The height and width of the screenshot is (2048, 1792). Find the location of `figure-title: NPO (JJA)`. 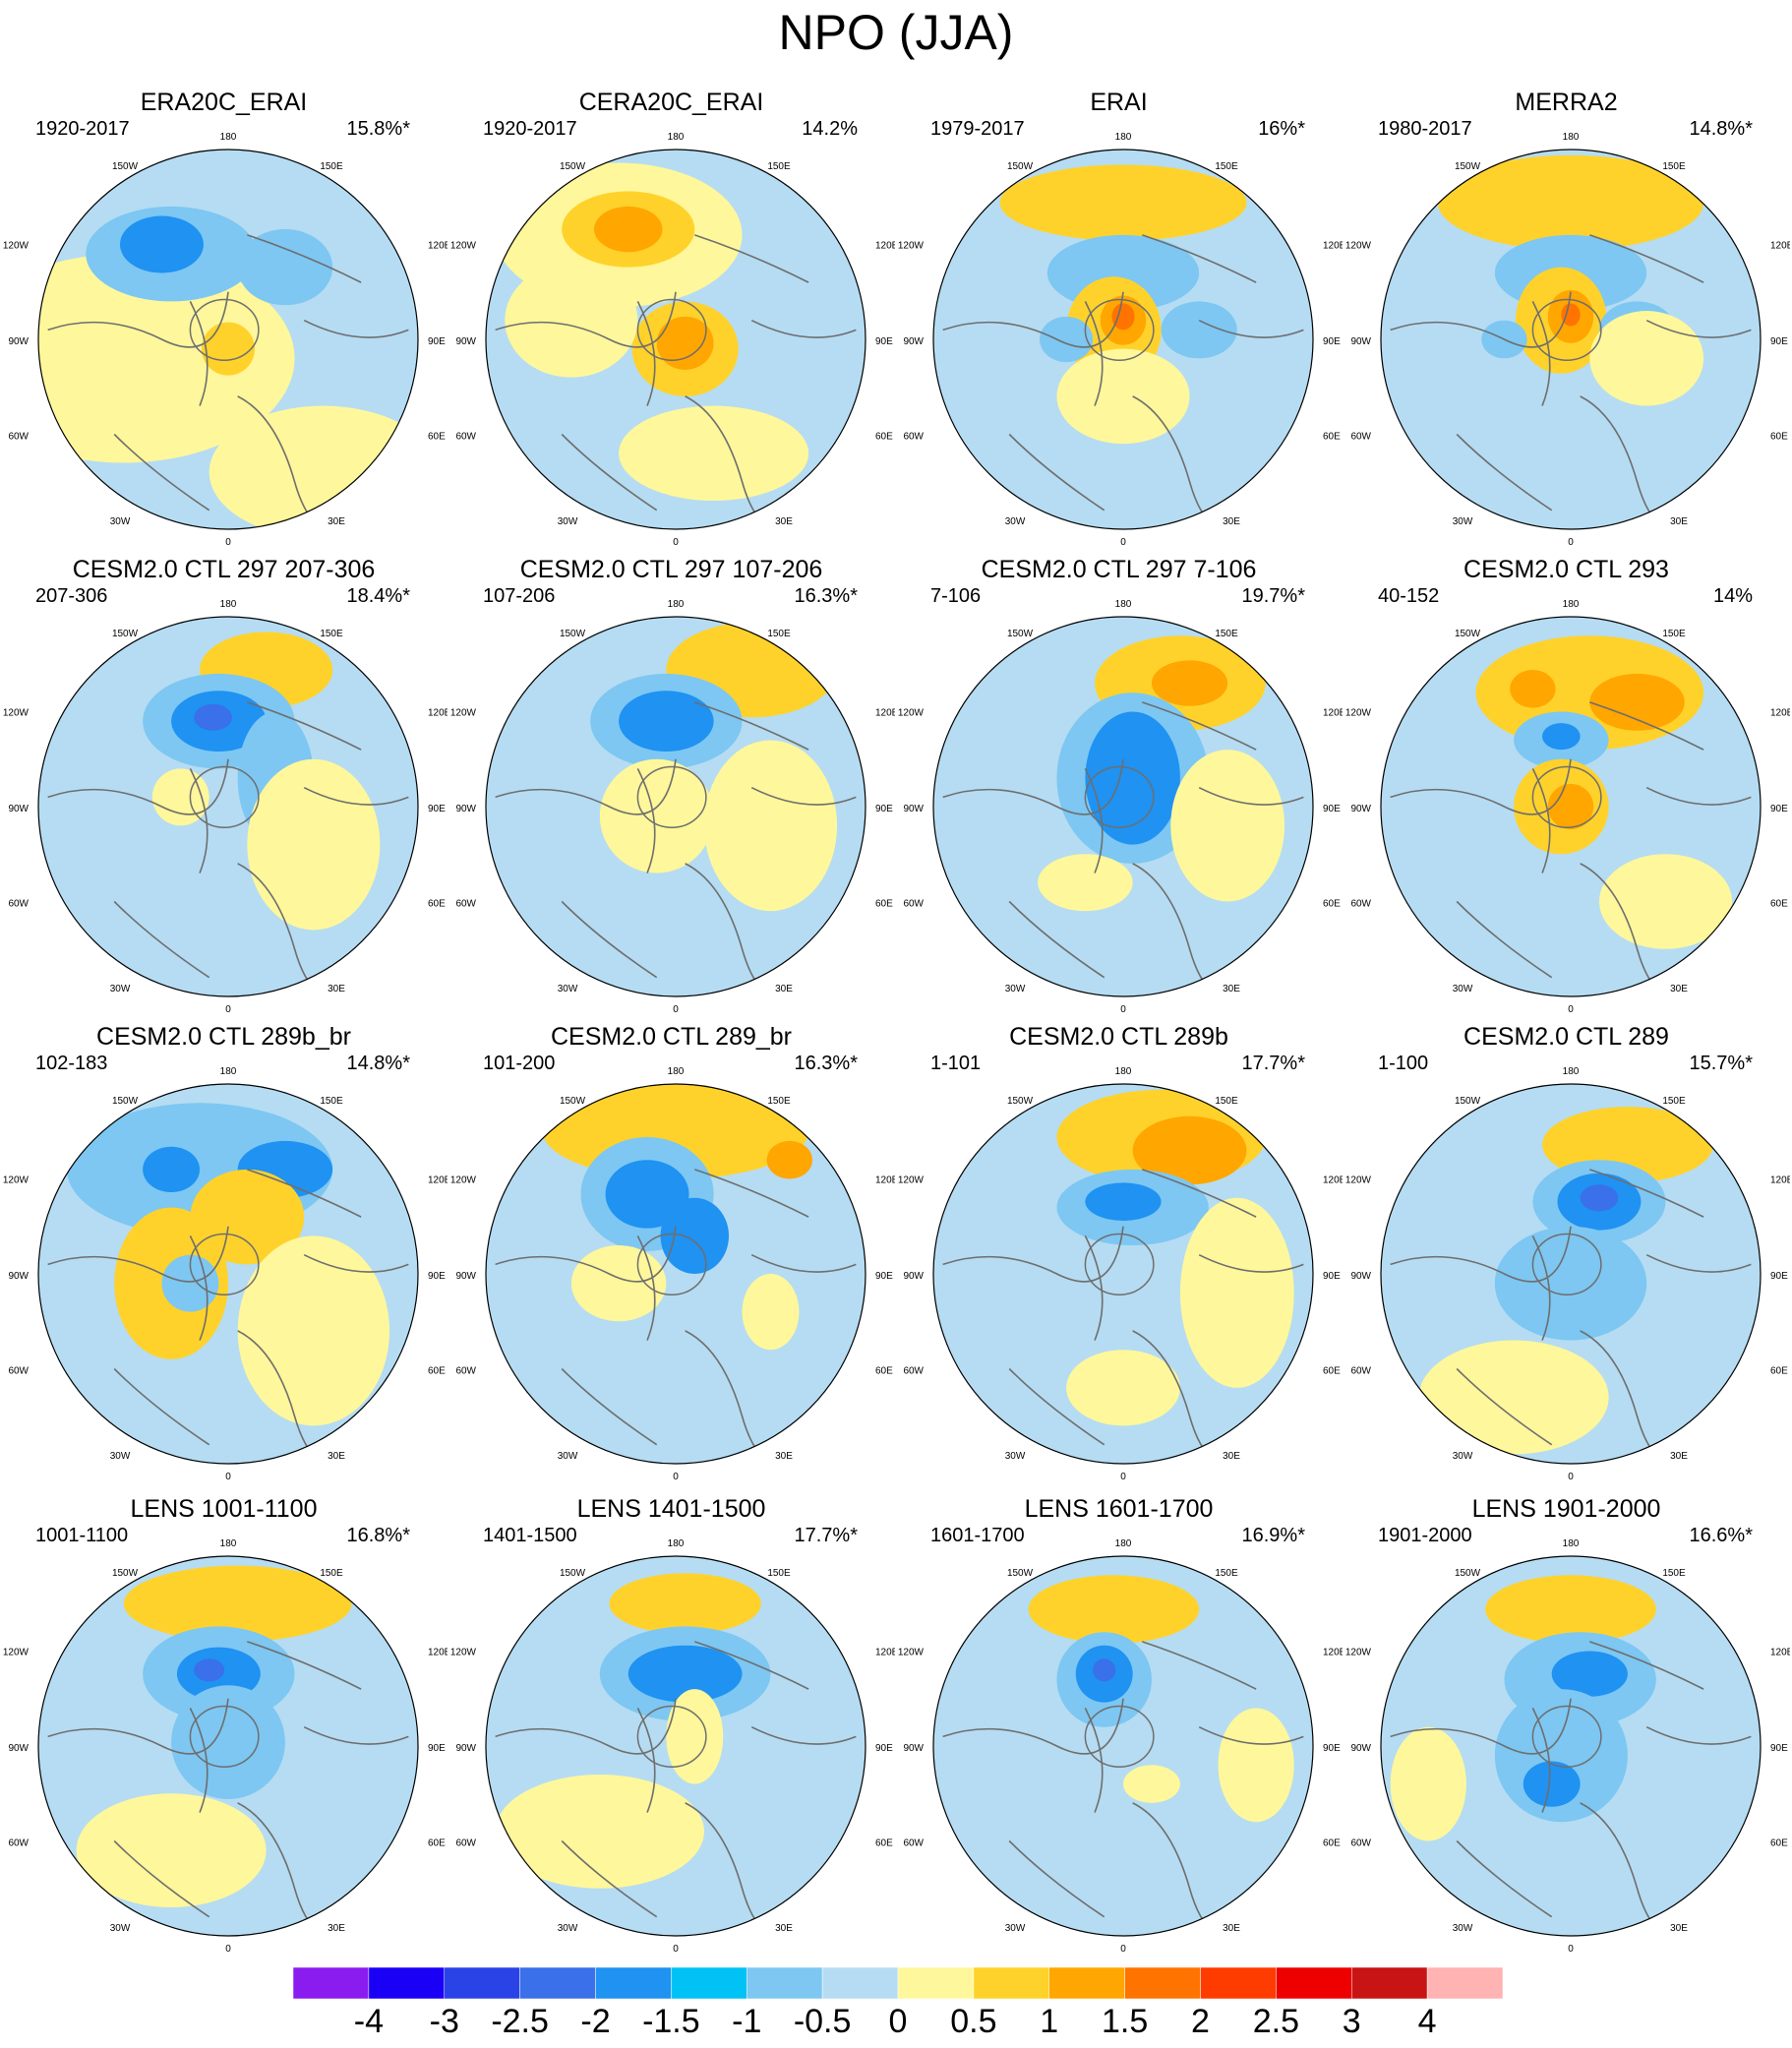

figure-title: NPO (JJA) is located at coordinates (896, 32).